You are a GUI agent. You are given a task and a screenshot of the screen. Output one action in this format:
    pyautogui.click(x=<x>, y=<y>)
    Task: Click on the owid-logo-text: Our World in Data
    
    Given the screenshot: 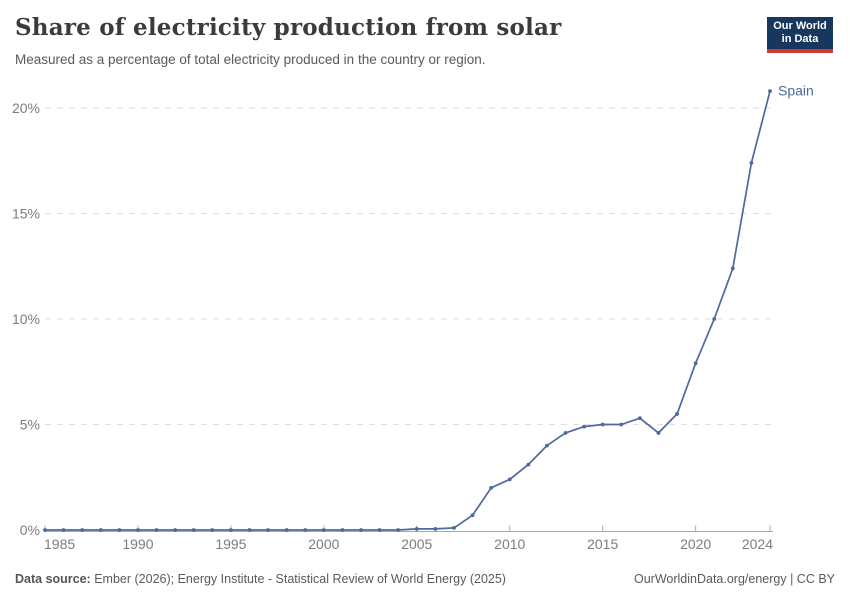 What is the action you would take?
    pyautogui.click(x=800, y=32)
    